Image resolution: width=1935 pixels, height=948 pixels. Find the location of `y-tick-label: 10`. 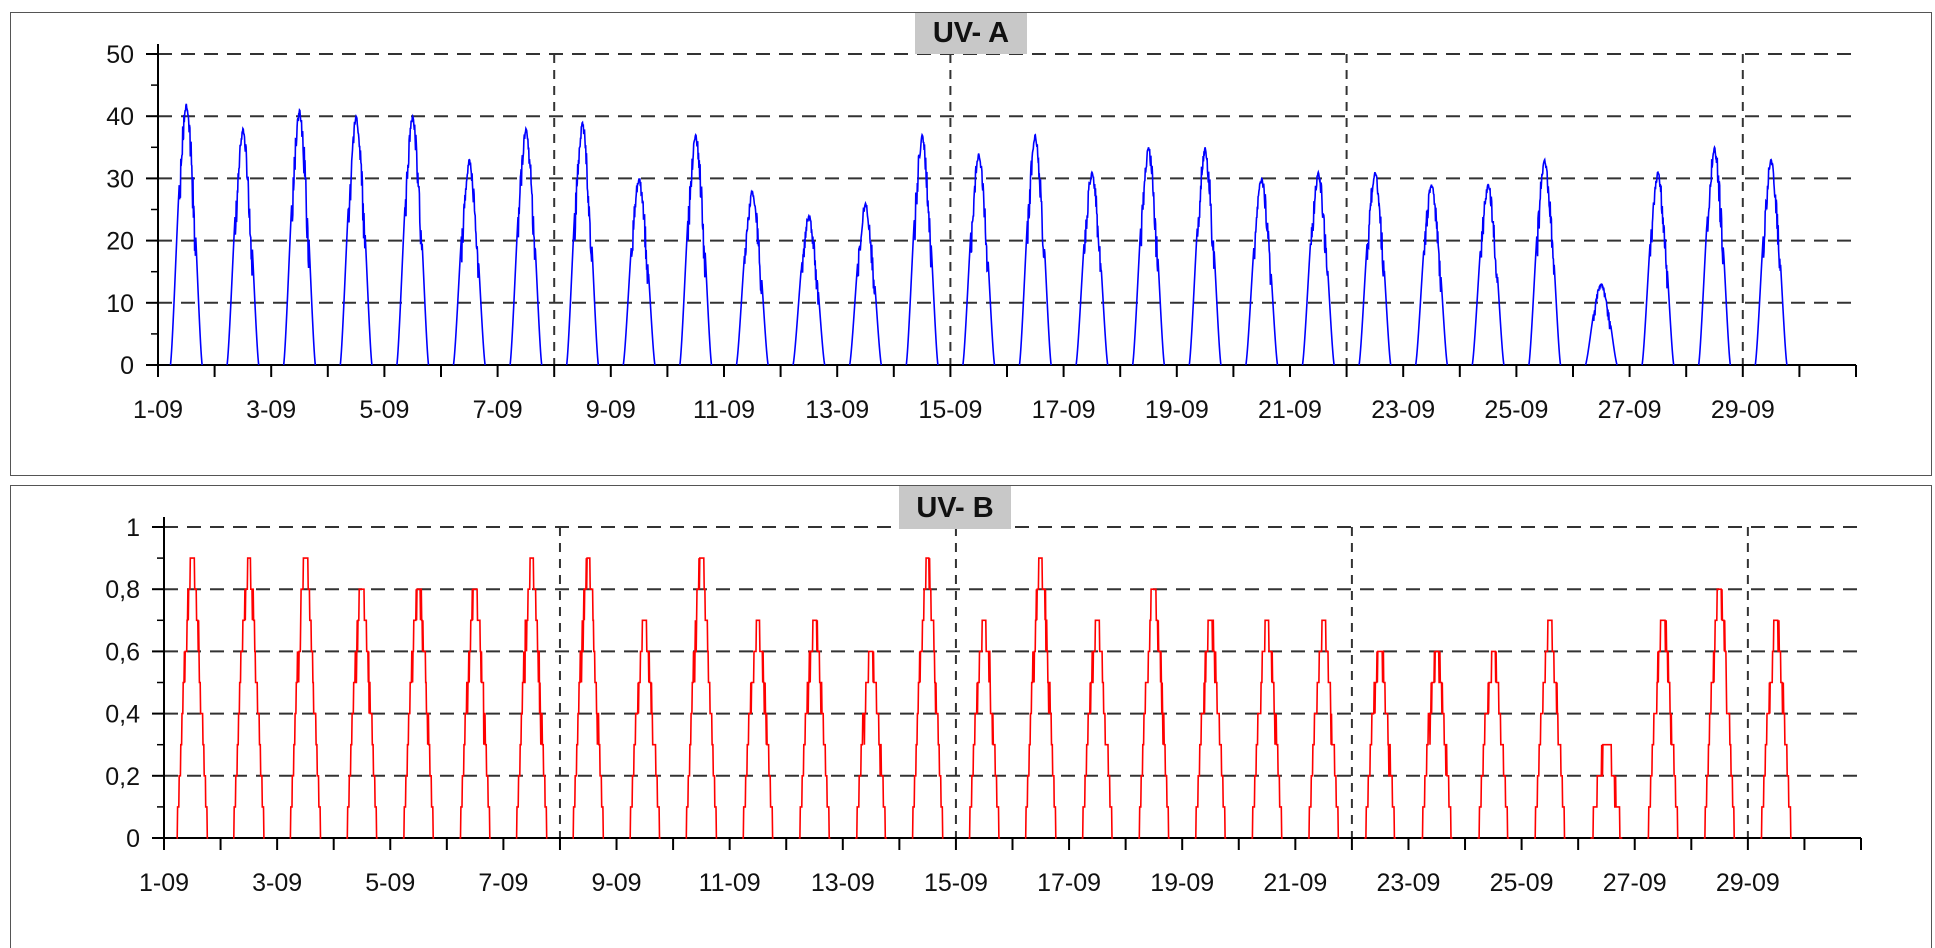

y-tick-label: 10 is located at coordinates (120, 304).